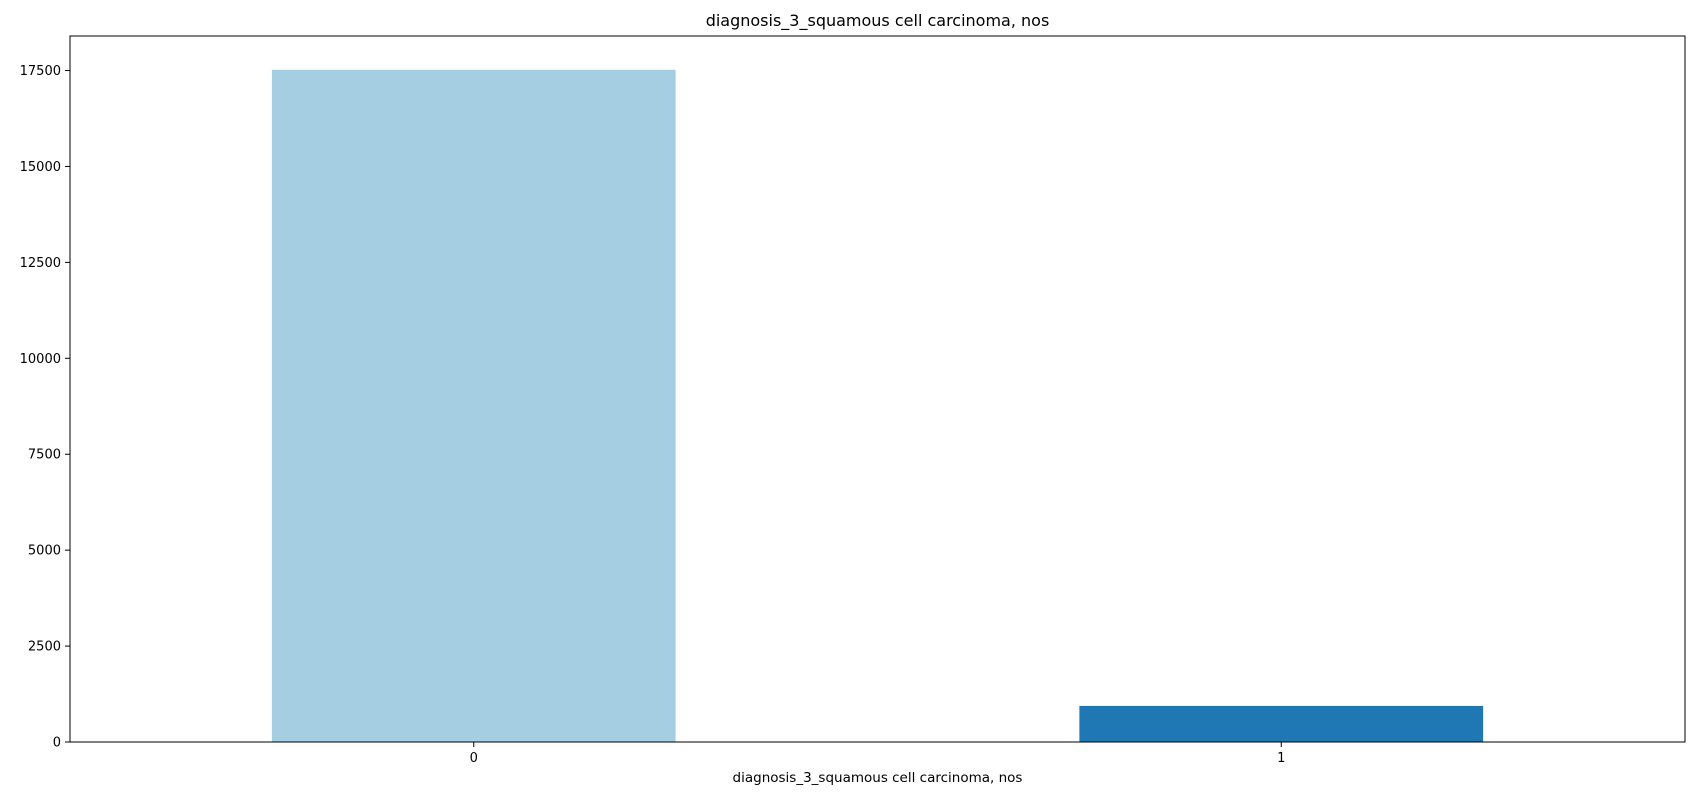 The image size is (1700, 800). I want to click on x-tick-label: 1, so click(1281, 758).